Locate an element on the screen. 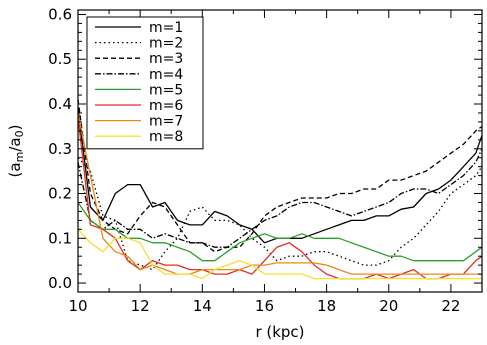 Image resolution: width=487 pixels, height=345 pixels. x-axis-title: r (kpc) is located at coordinates (279, 332).